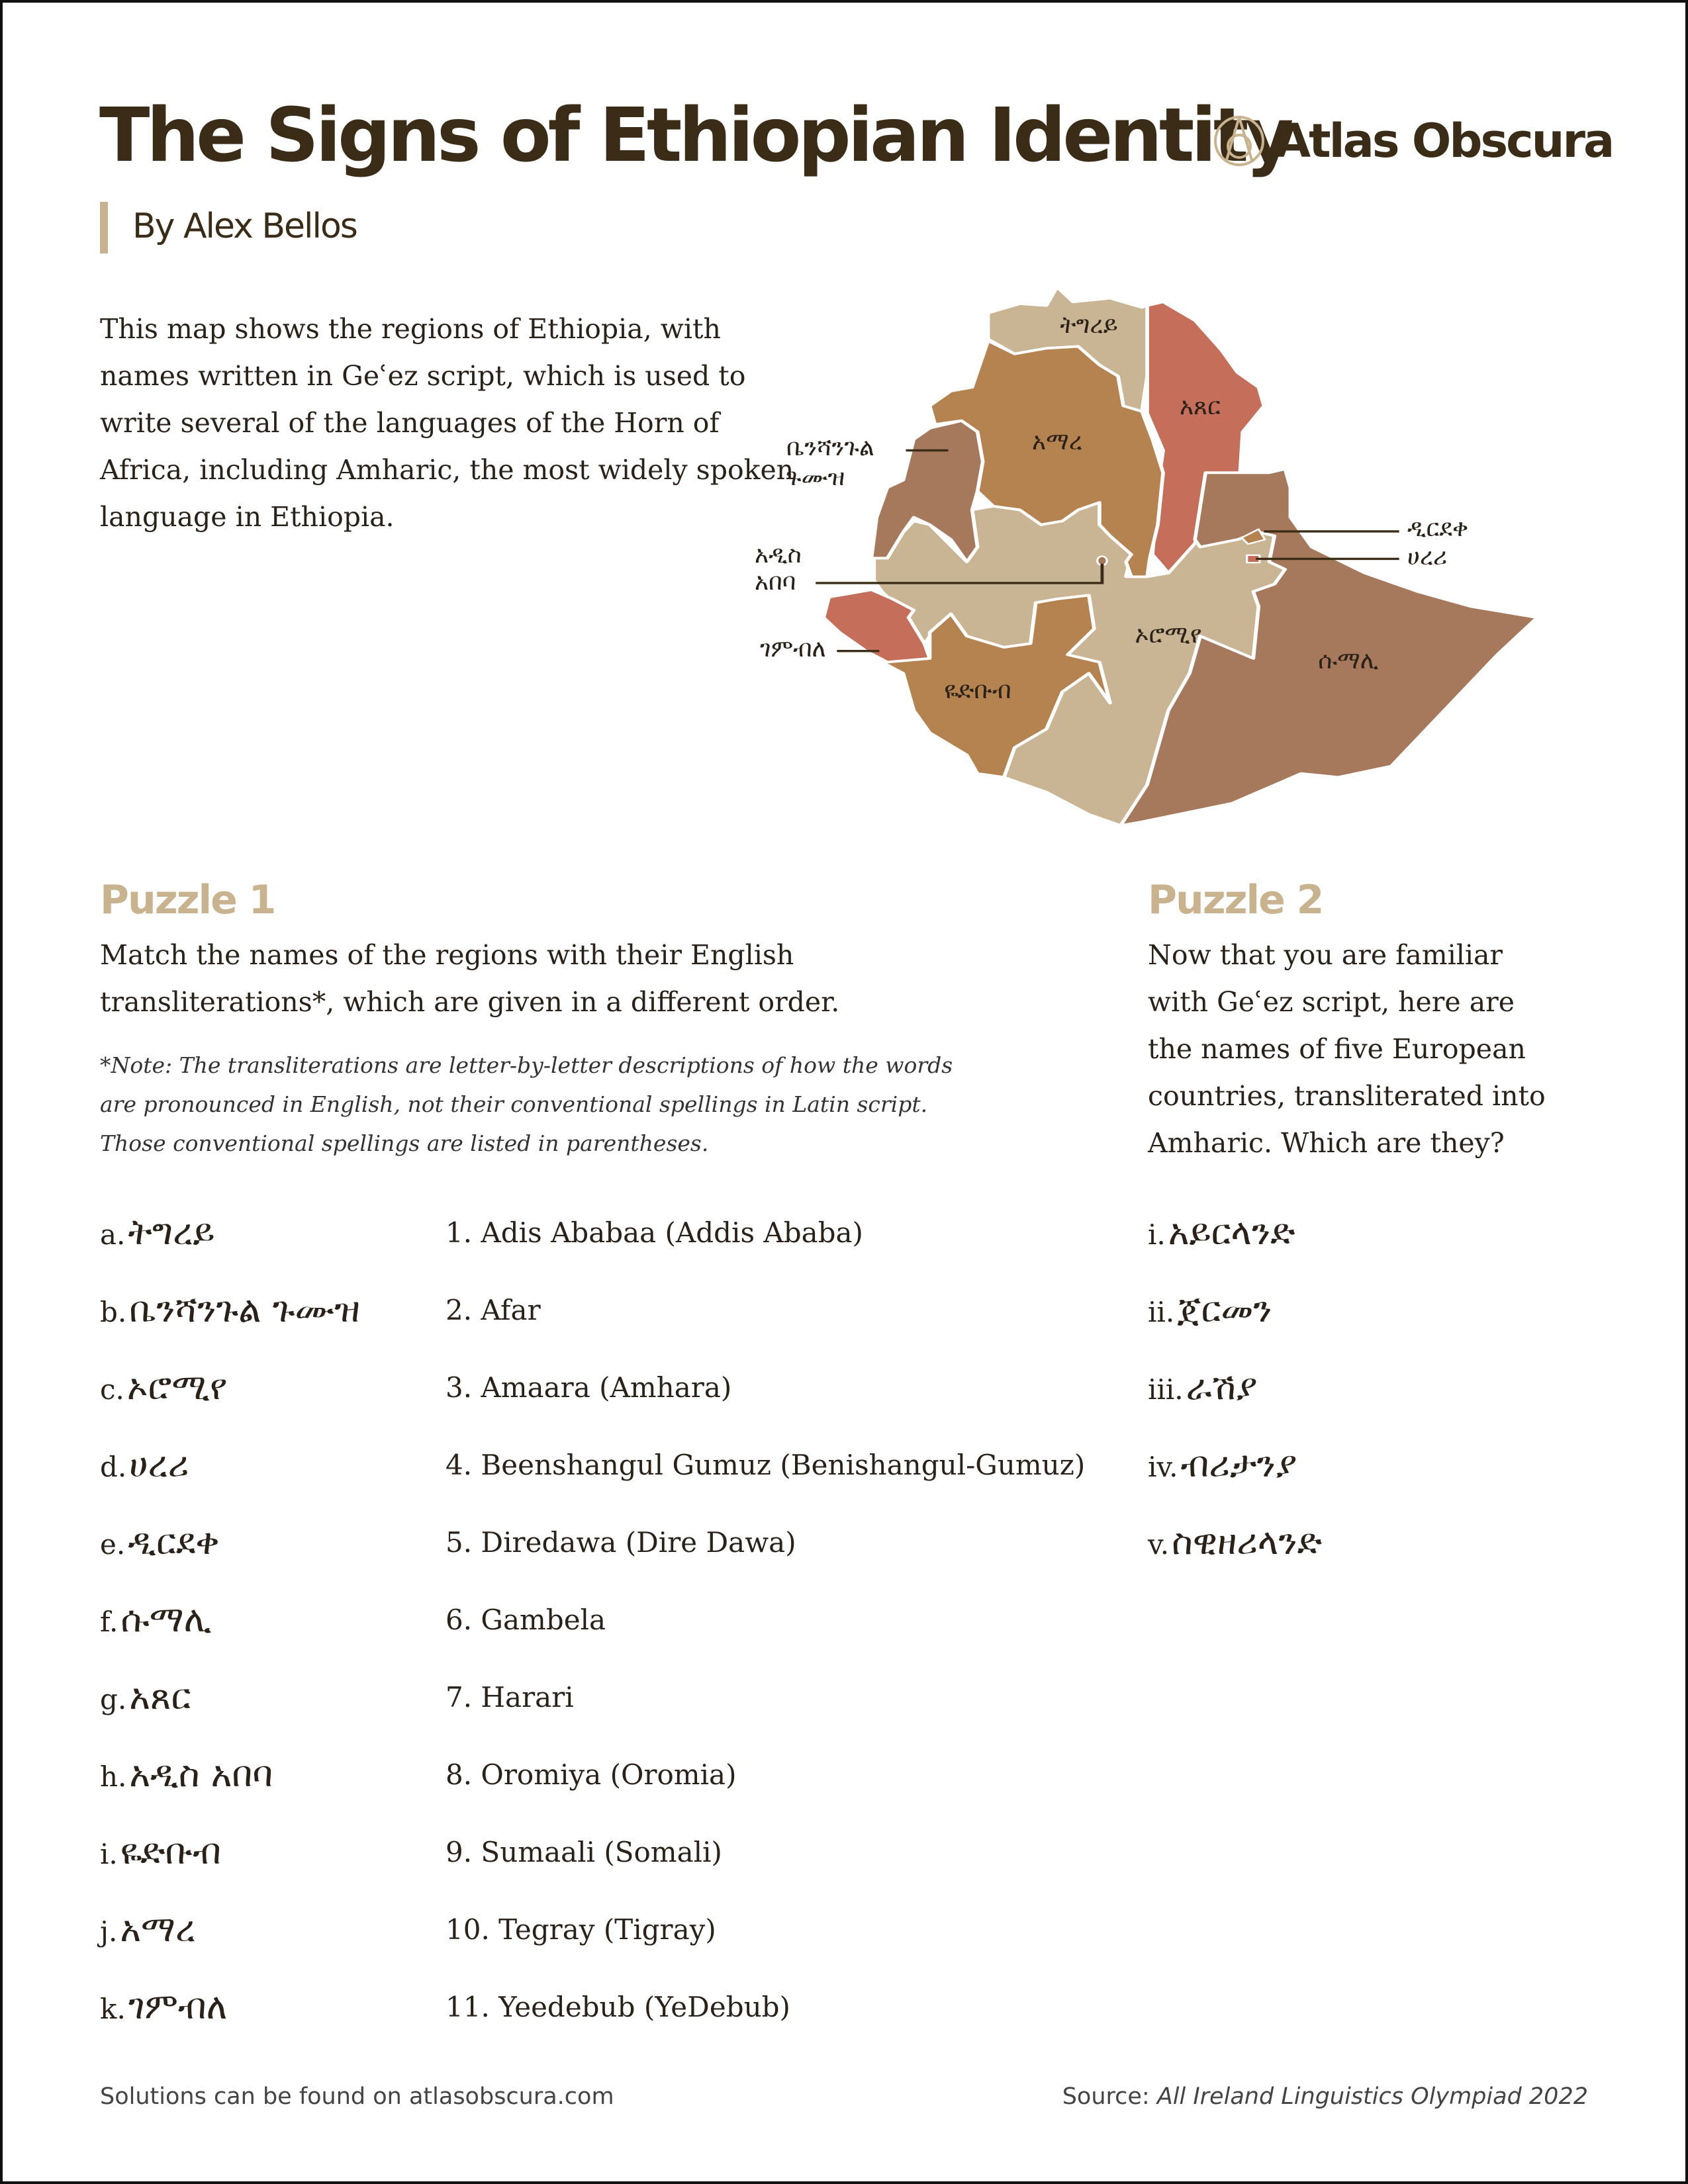 This screenshot has height=2184, width=1688. Describe the element at coordinates (815, 477) in the screenshot. I see `map-label-benishangul-2: ጉሙዝ` at that location.